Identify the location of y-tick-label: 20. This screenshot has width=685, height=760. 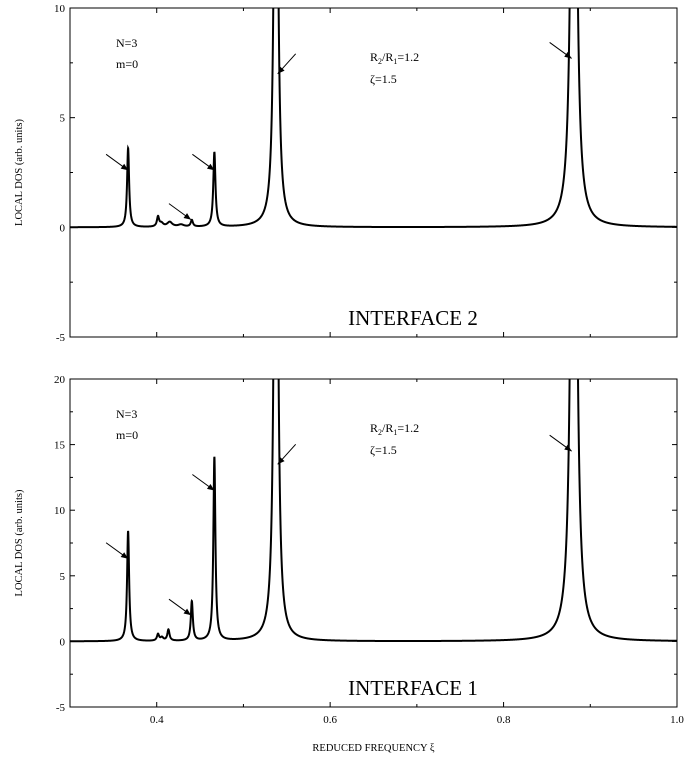
(60, 380).